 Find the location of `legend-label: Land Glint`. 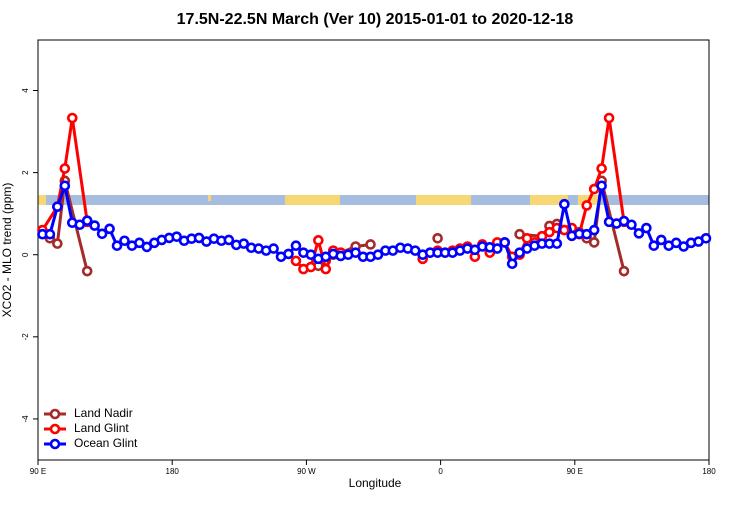

legend-label: Land Glint is located at coordinates (101, 428).